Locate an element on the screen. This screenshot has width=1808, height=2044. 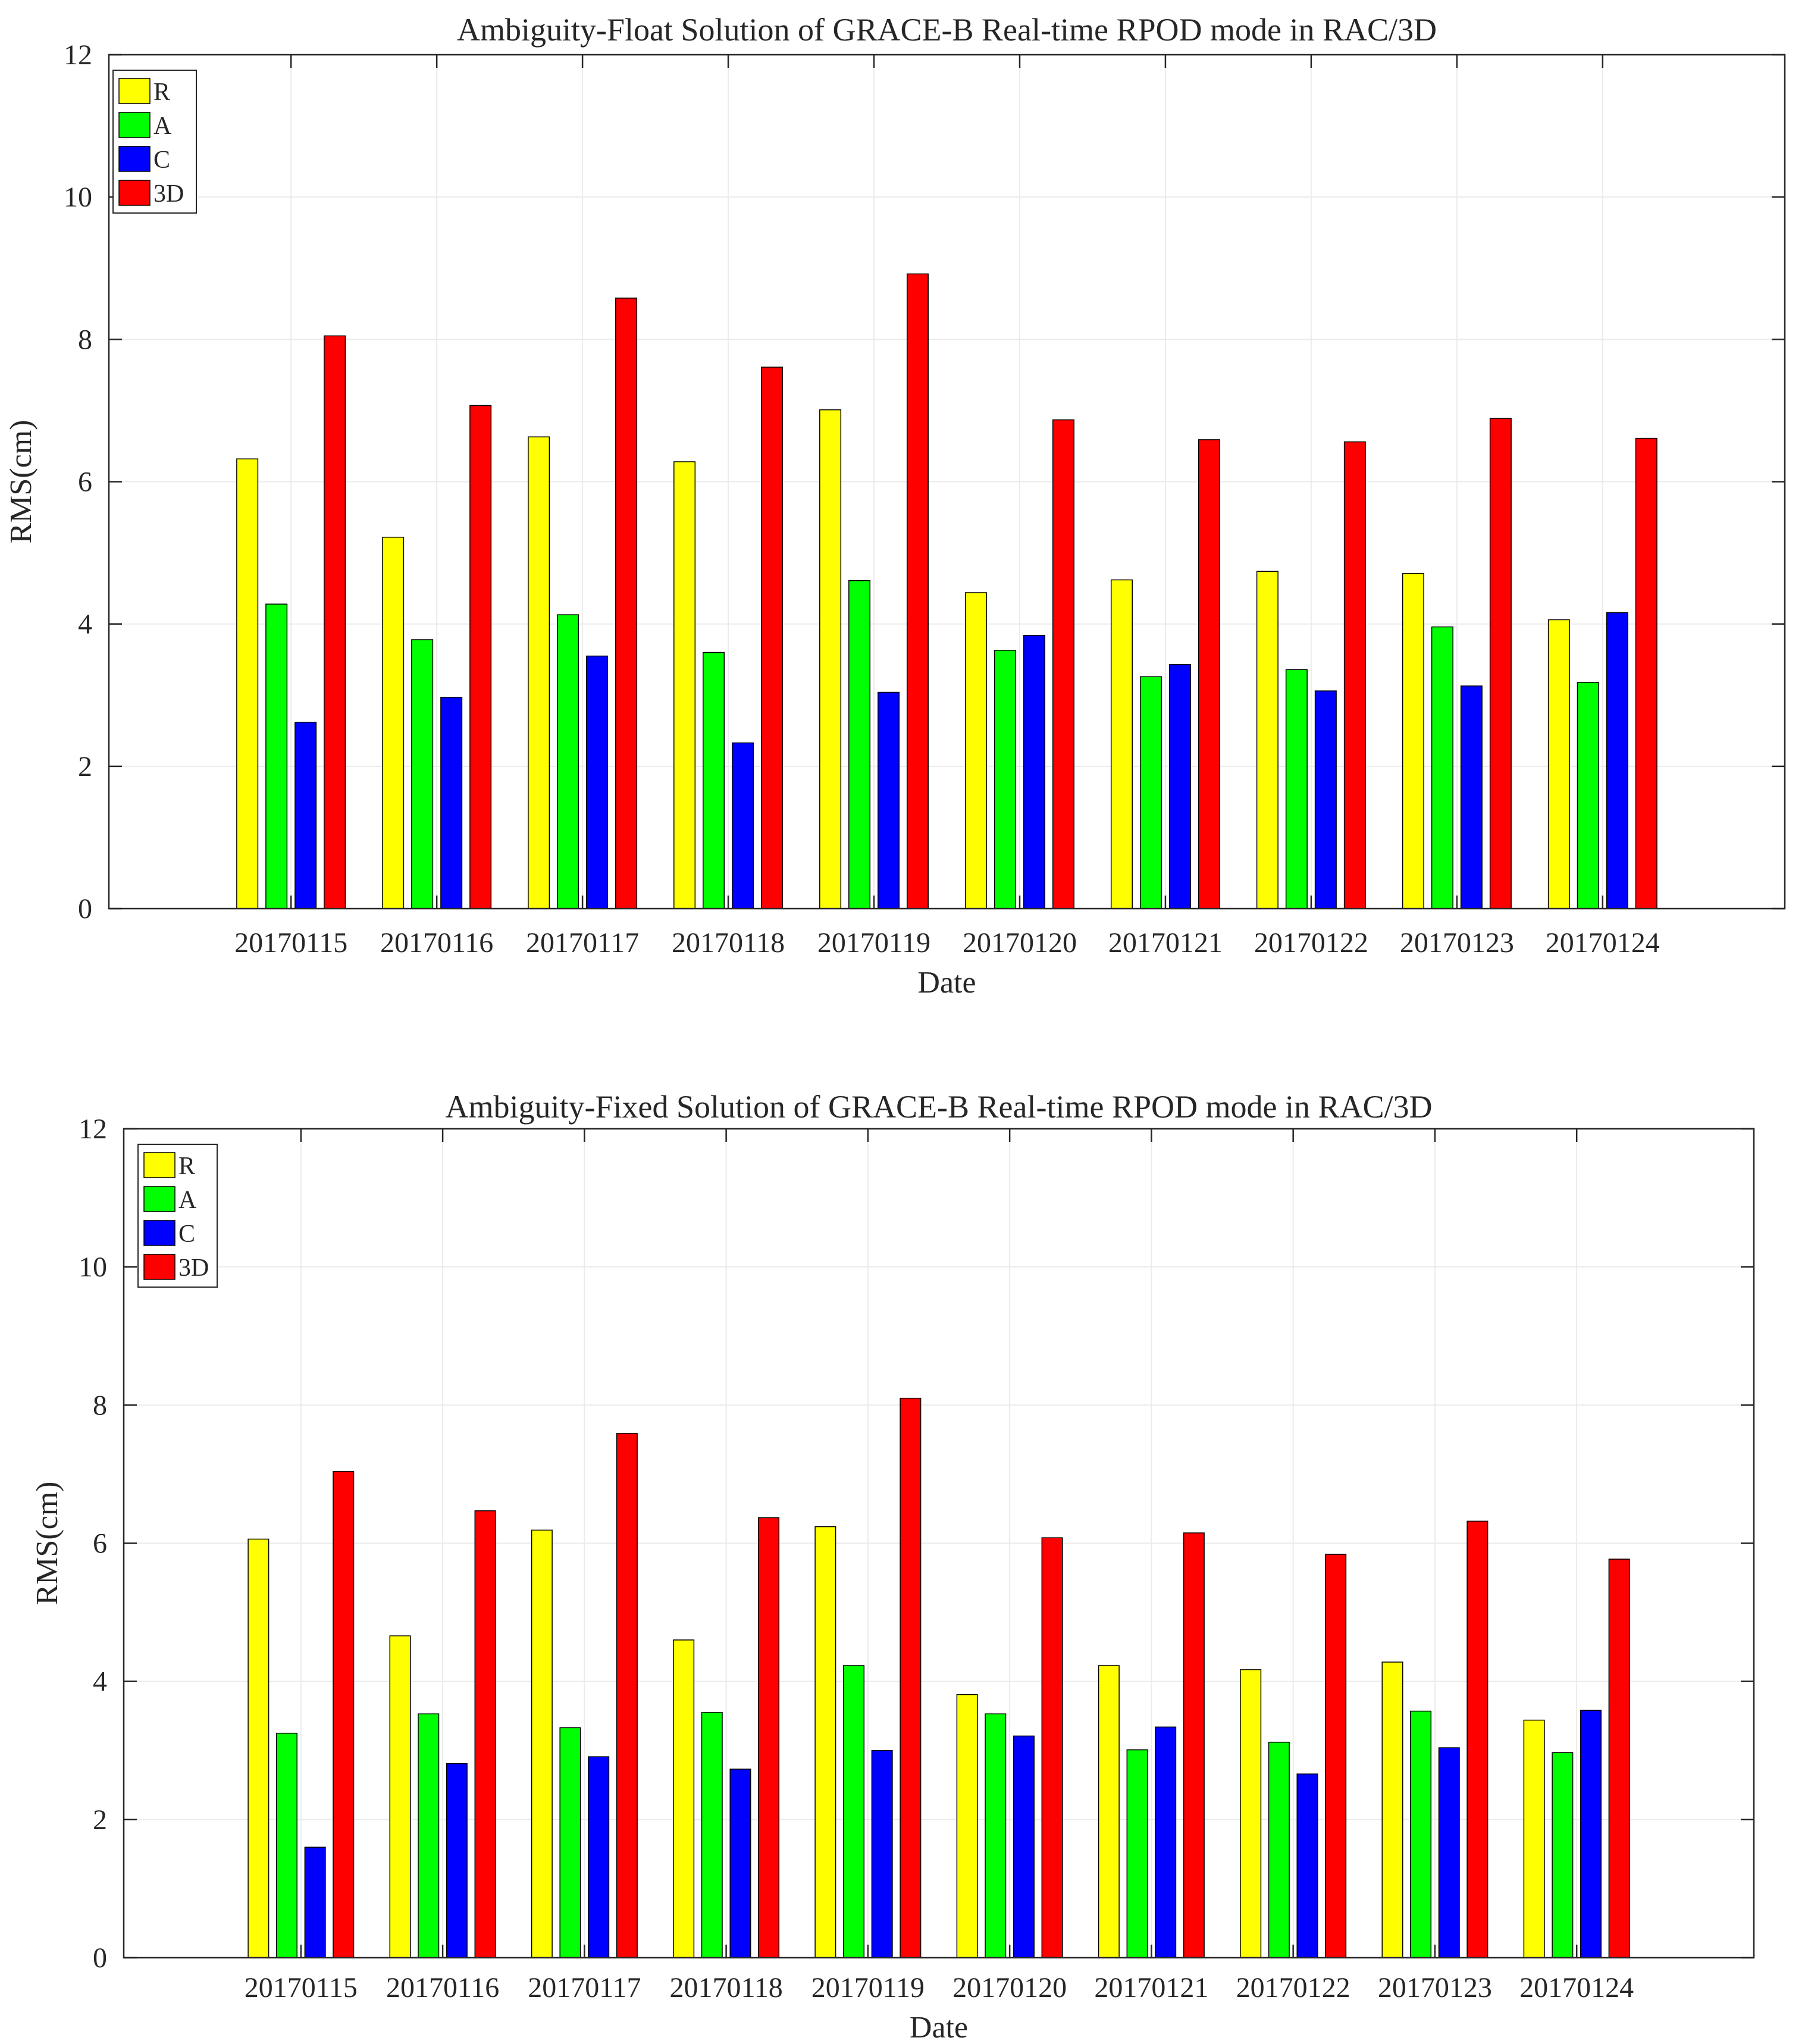
legend-swatch-3d is located at coordinates (159, 1267).